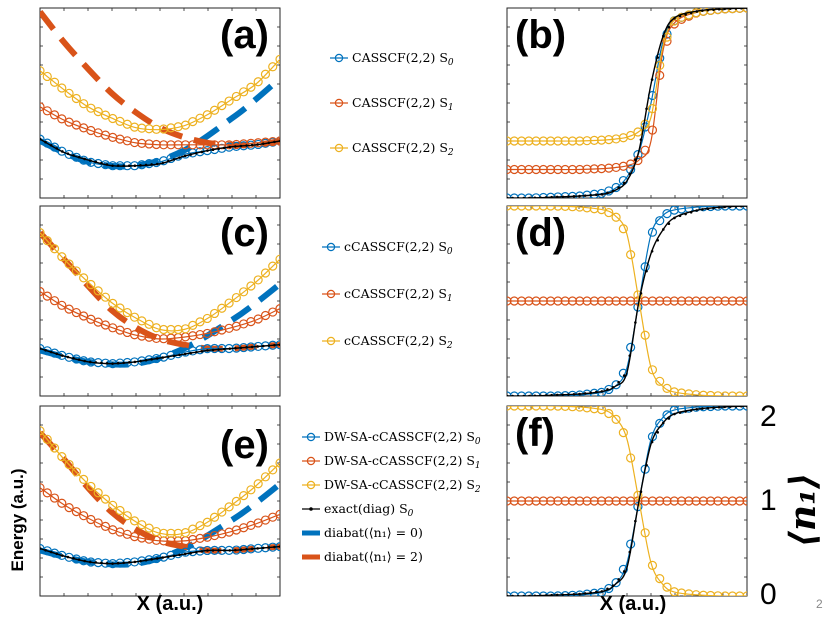  I want to click on legend-item: cCASSCF(2,2) S0, so click(387, 248).